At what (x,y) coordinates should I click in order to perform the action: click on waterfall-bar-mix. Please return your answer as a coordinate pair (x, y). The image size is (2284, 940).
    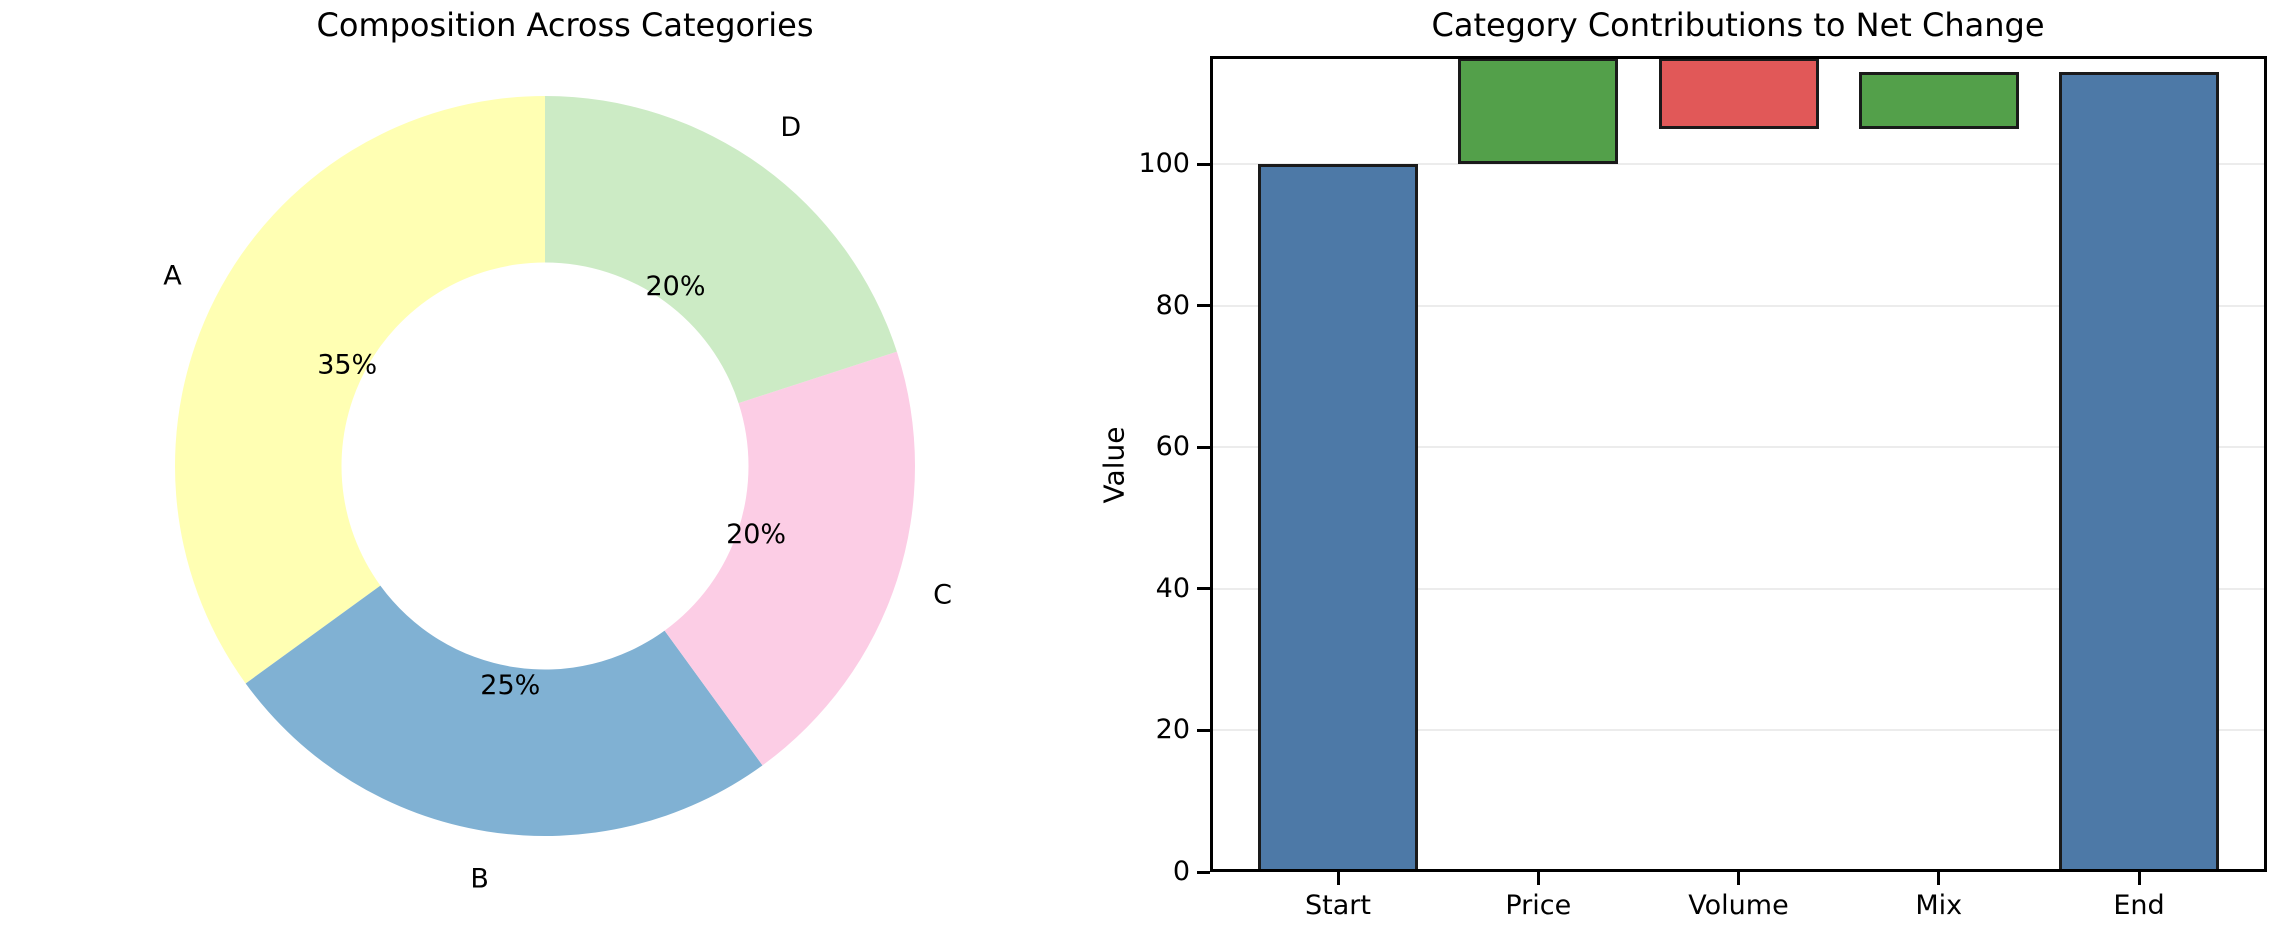
    Looking at the image, I should click on (1938, 100).